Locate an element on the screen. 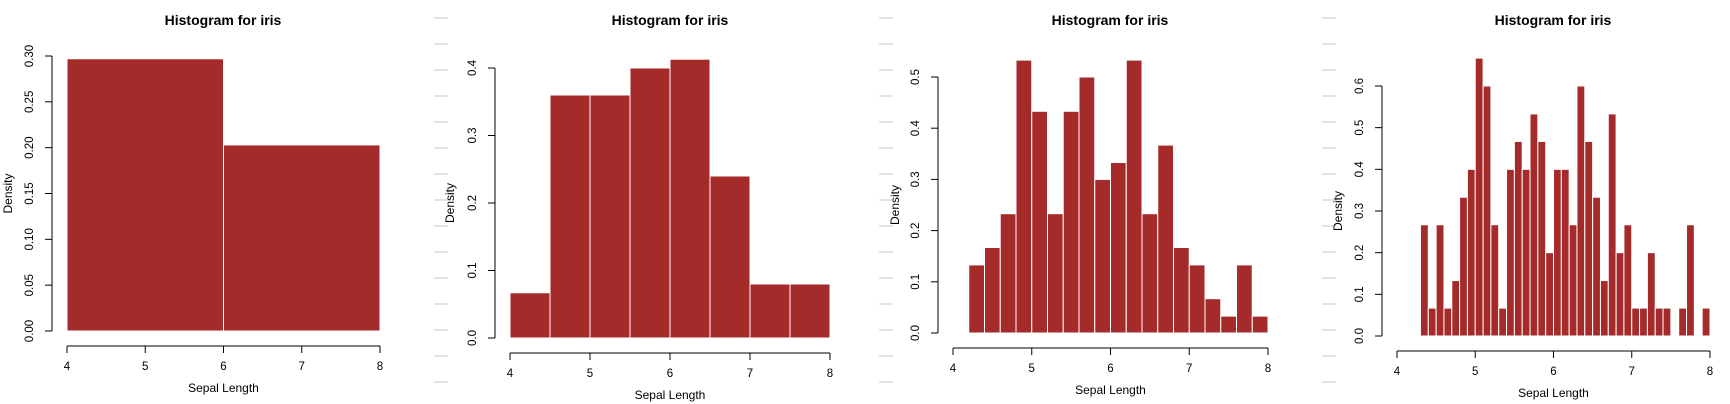 The image size is (1730, 404). y-tick-label: 0.30 is located at coordinates (30, 56).